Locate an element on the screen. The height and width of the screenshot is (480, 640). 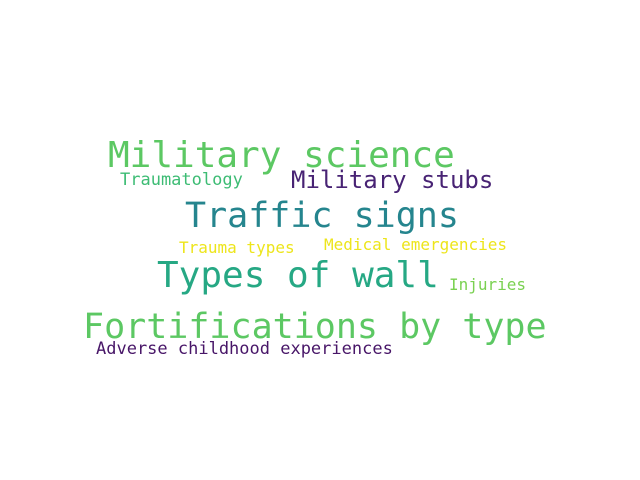
word-traumatology: Traumatology is located at coordinates (181, 180).